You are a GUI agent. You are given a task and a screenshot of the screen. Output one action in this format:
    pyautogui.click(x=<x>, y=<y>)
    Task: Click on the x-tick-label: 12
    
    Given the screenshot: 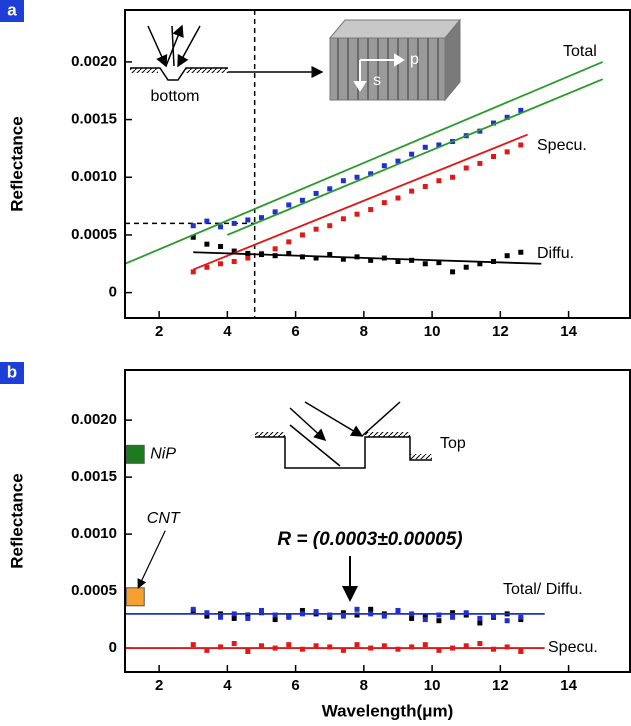 What is the action you would take?
    pyautogui.click(x=500, y=331)
    